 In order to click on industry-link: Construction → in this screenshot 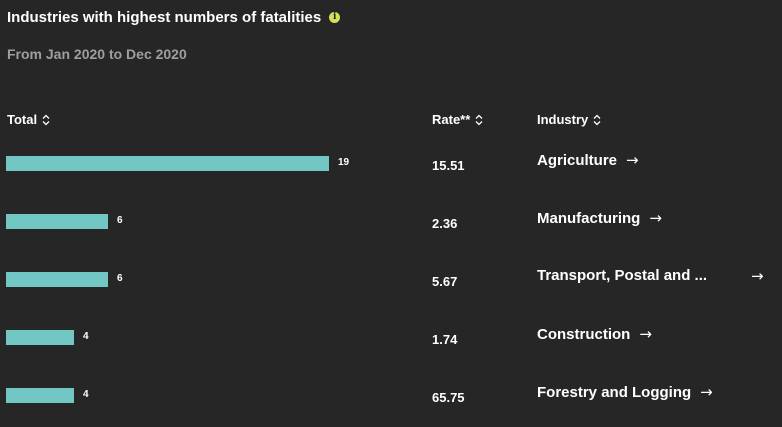, I will do `click(594, 334)`.